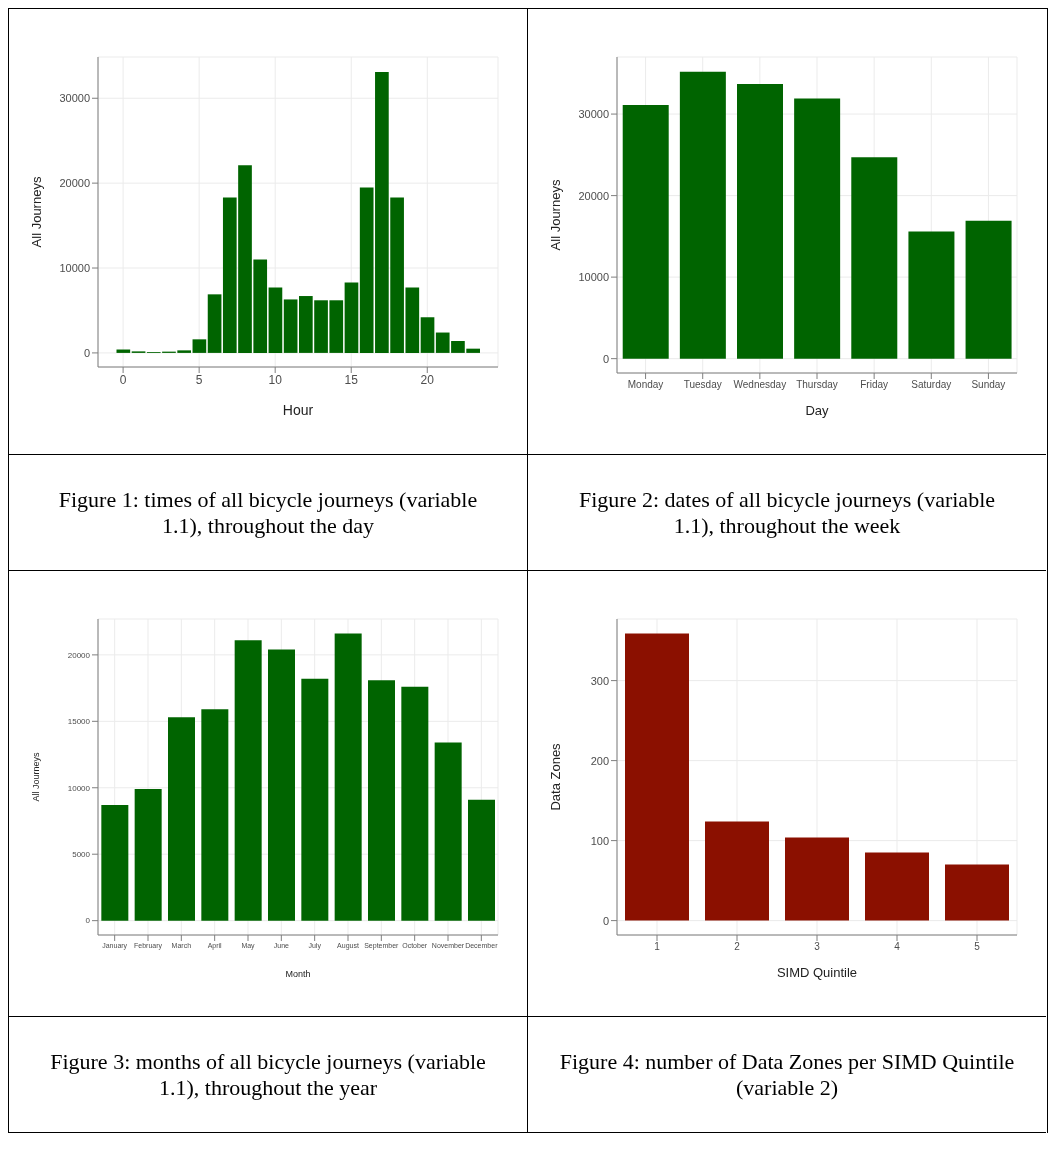  What do you see at coordinates (351, 379) in the screenshot?
I see `x-tick-label: 15` at bounding box center [351, 379].